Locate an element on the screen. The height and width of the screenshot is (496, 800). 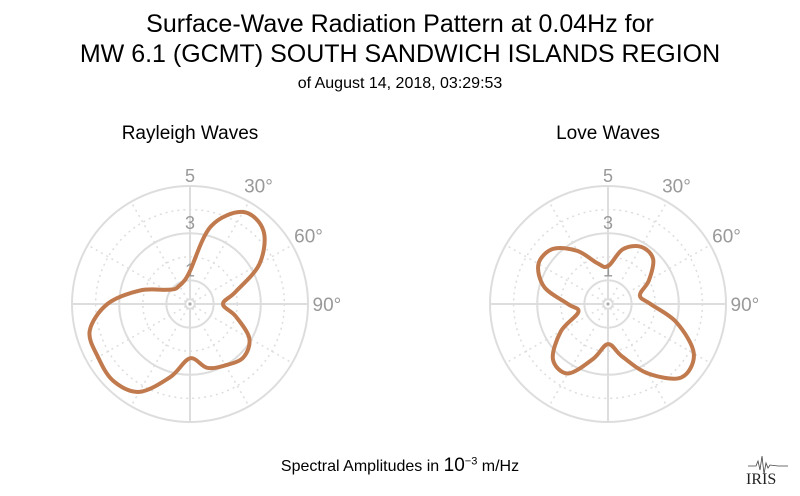
love-panel-title: Love Waves is located at coordinates (608, 133).